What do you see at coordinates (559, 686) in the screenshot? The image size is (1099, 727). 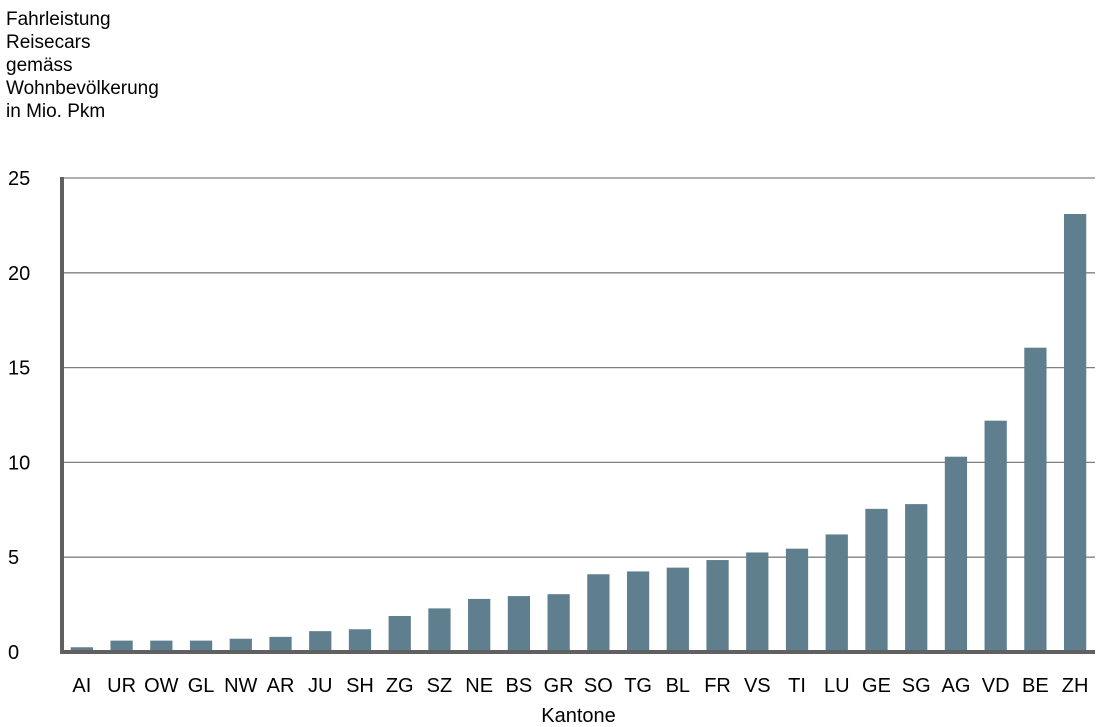 I see `x-tick-label: GR` at bounding box center [559, 686].